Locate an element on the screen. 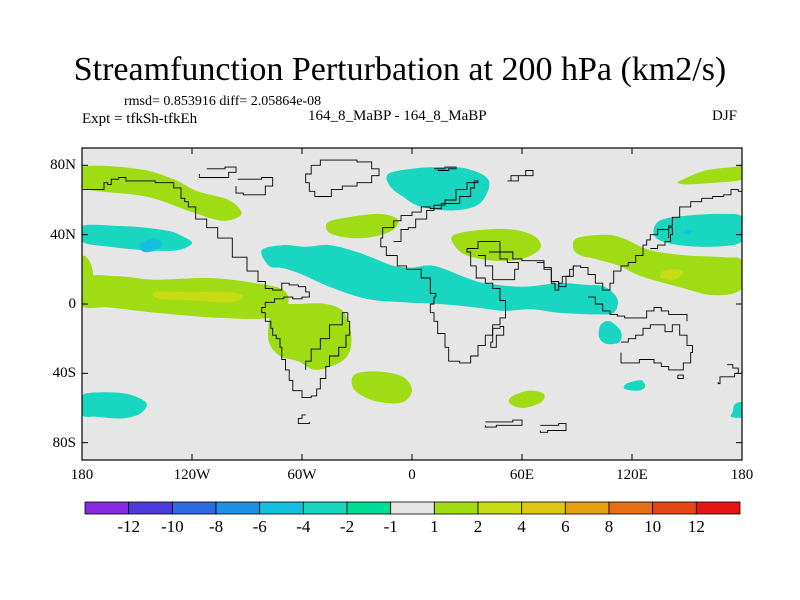  coast-svalbard is located at coordinates (445, 168).